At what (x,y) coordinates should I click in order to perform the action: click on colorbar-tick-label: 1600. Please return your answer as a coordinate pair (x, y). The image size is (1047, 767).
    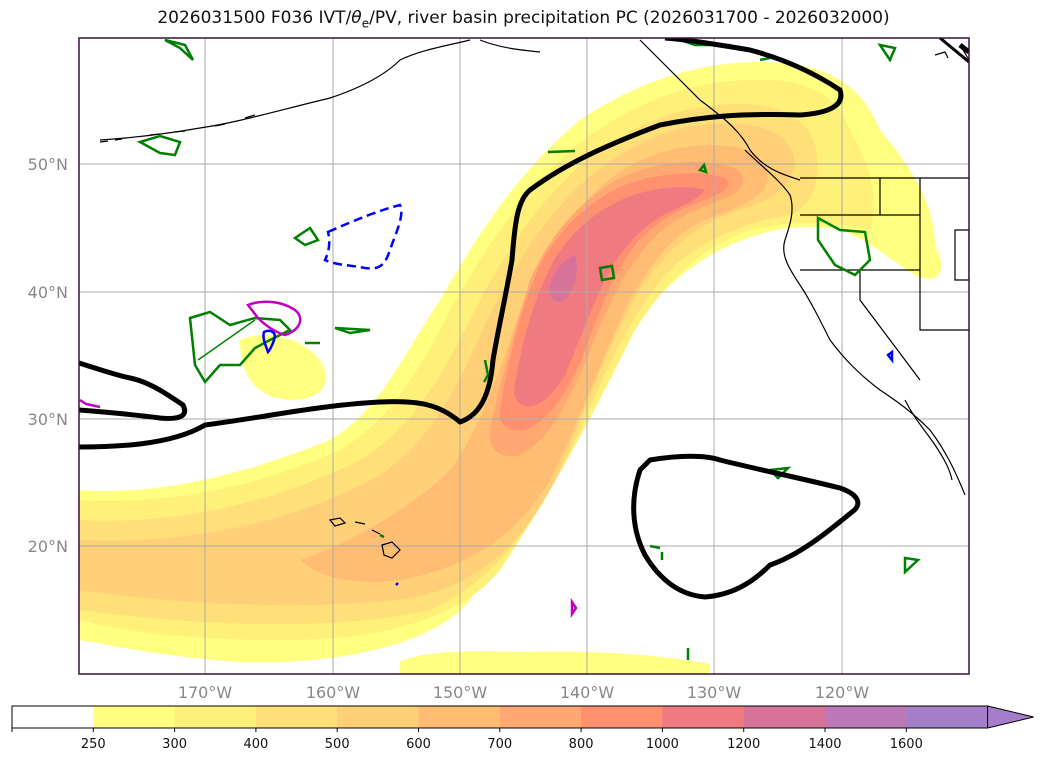
    Looking at the image, I should click on (906, 744).